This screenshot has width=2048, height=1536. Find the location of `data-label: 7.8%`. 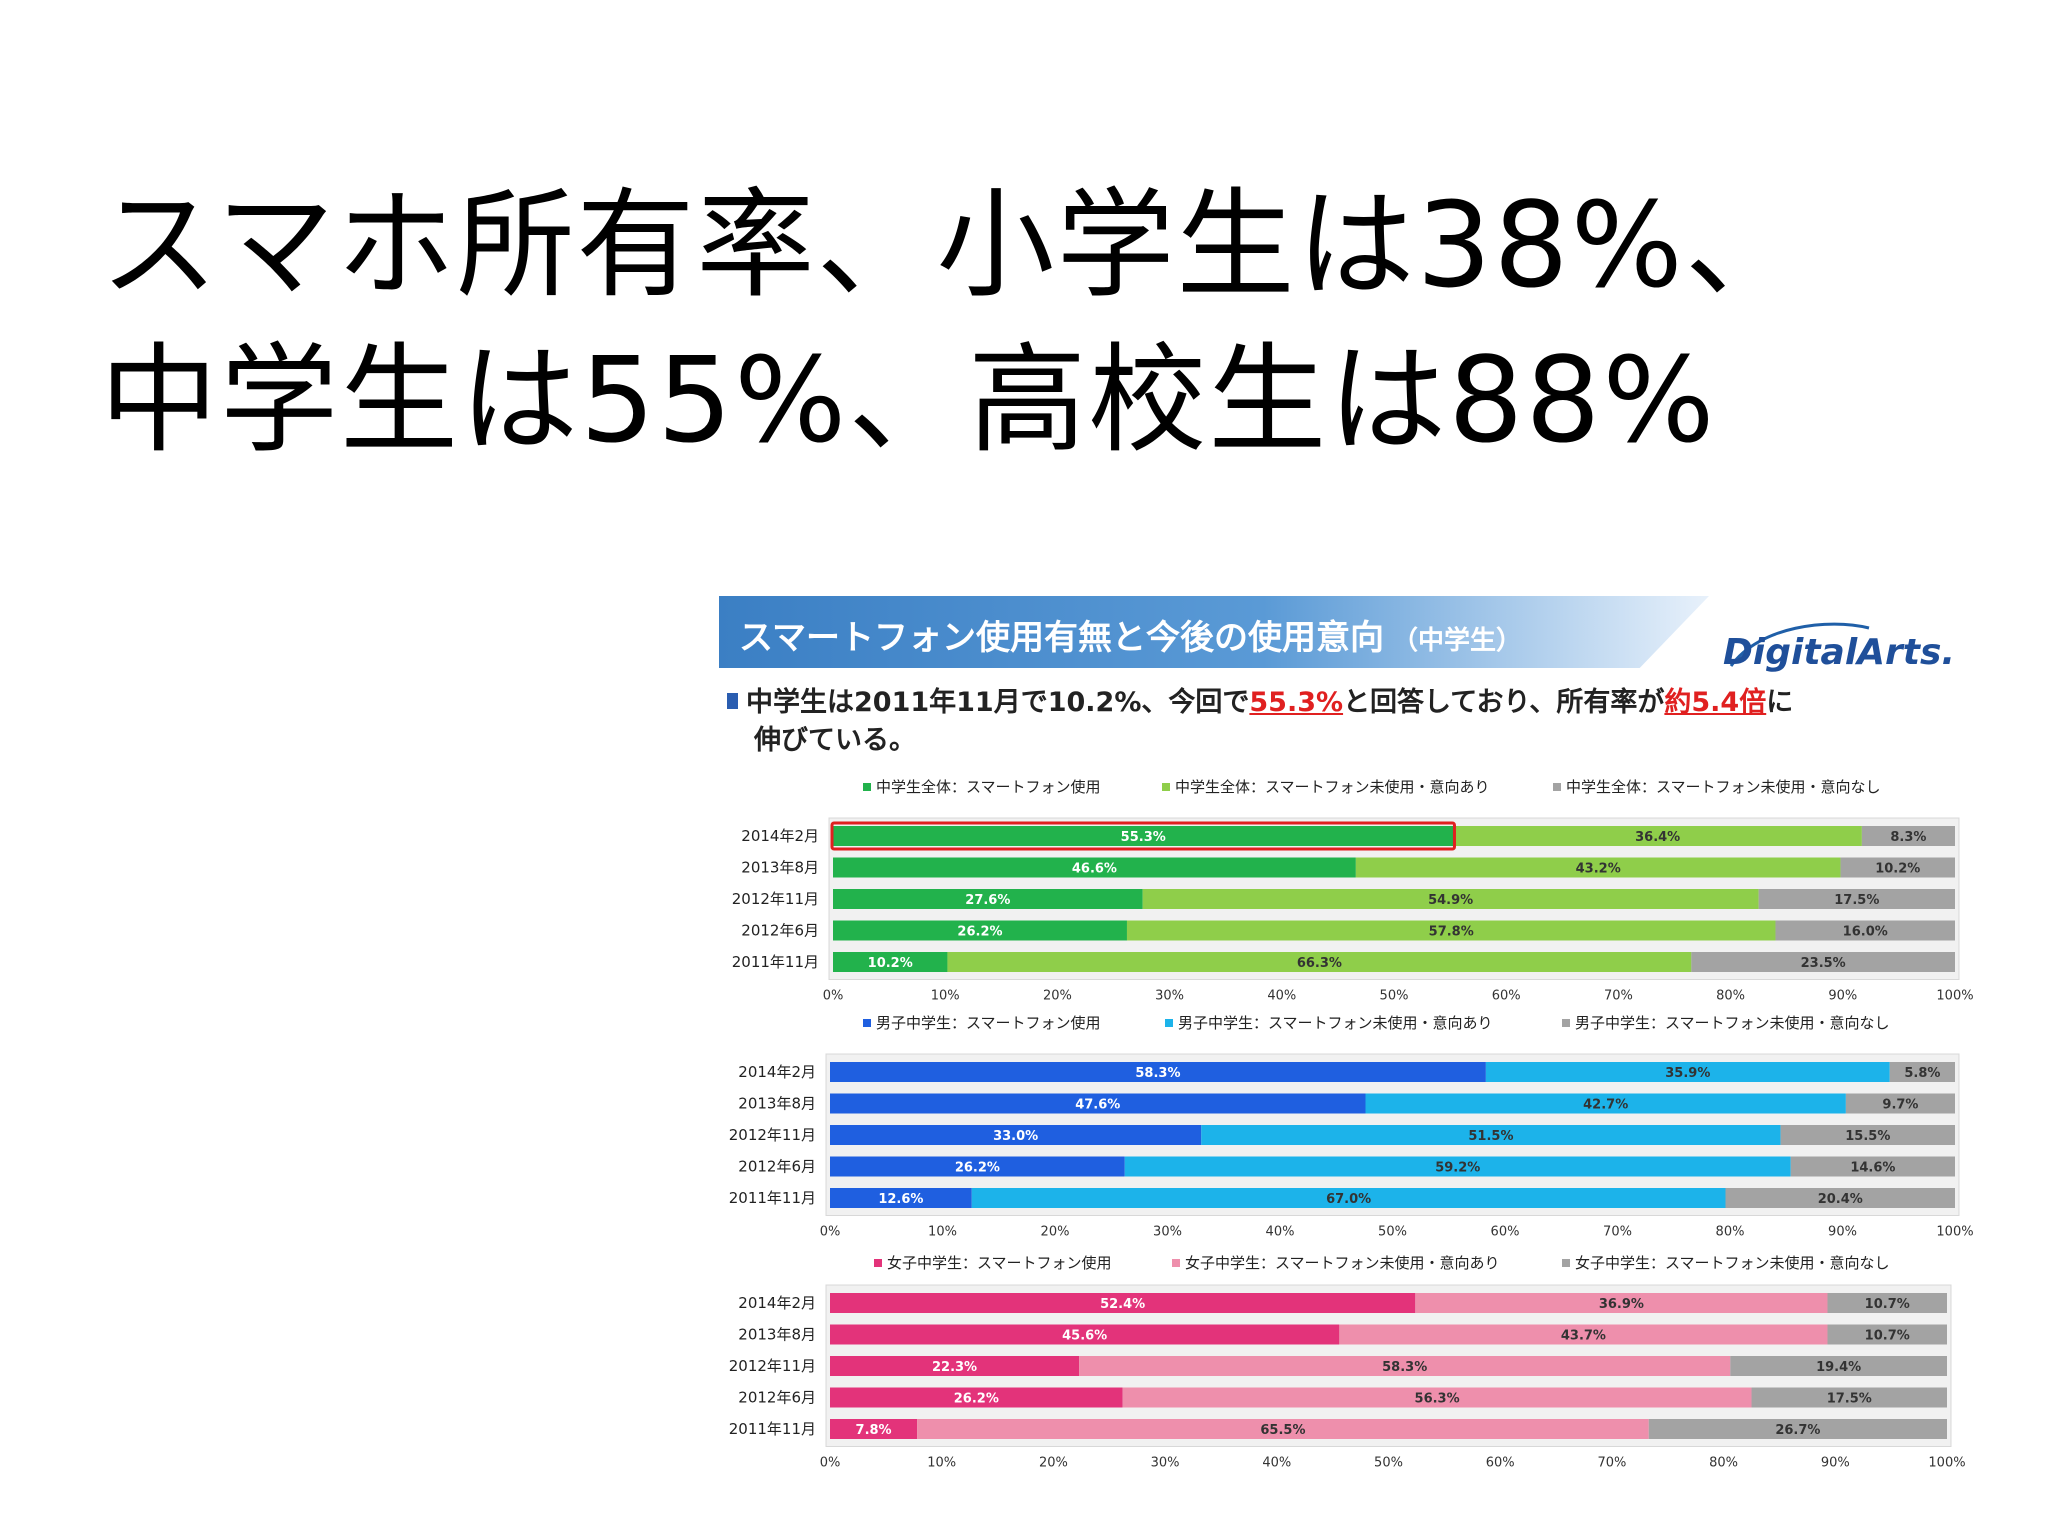

data-label: 7.8% is located at coordinates (874, 1430).